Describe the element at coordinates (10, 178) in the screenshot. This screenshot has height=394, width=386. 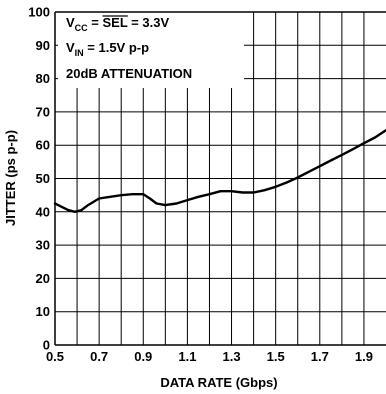
I see `y-axis-title: JITTER (ps p-p)` at that location.